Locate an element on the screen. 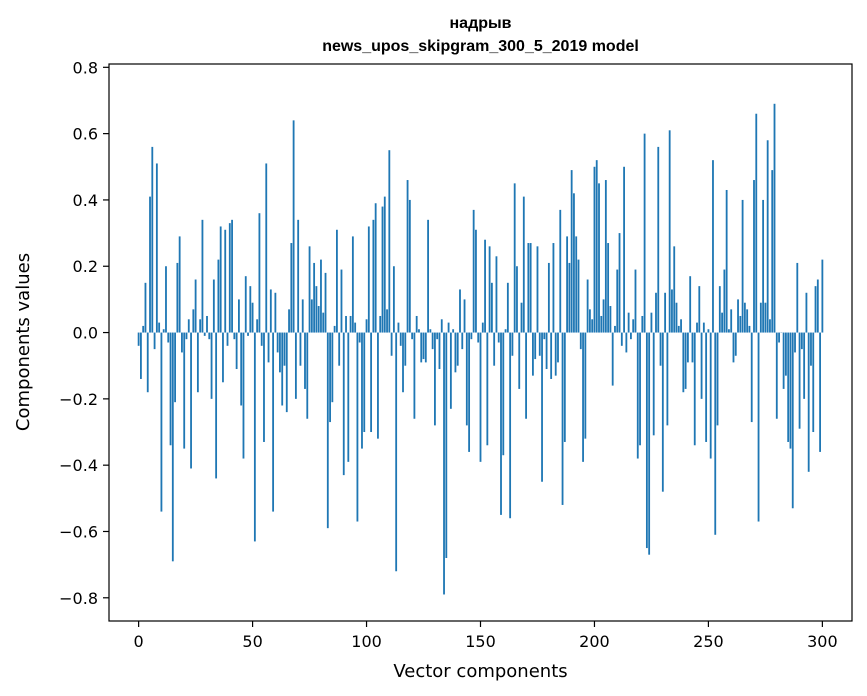  x-tick-label: 100 is located at coordinates (366, 641).